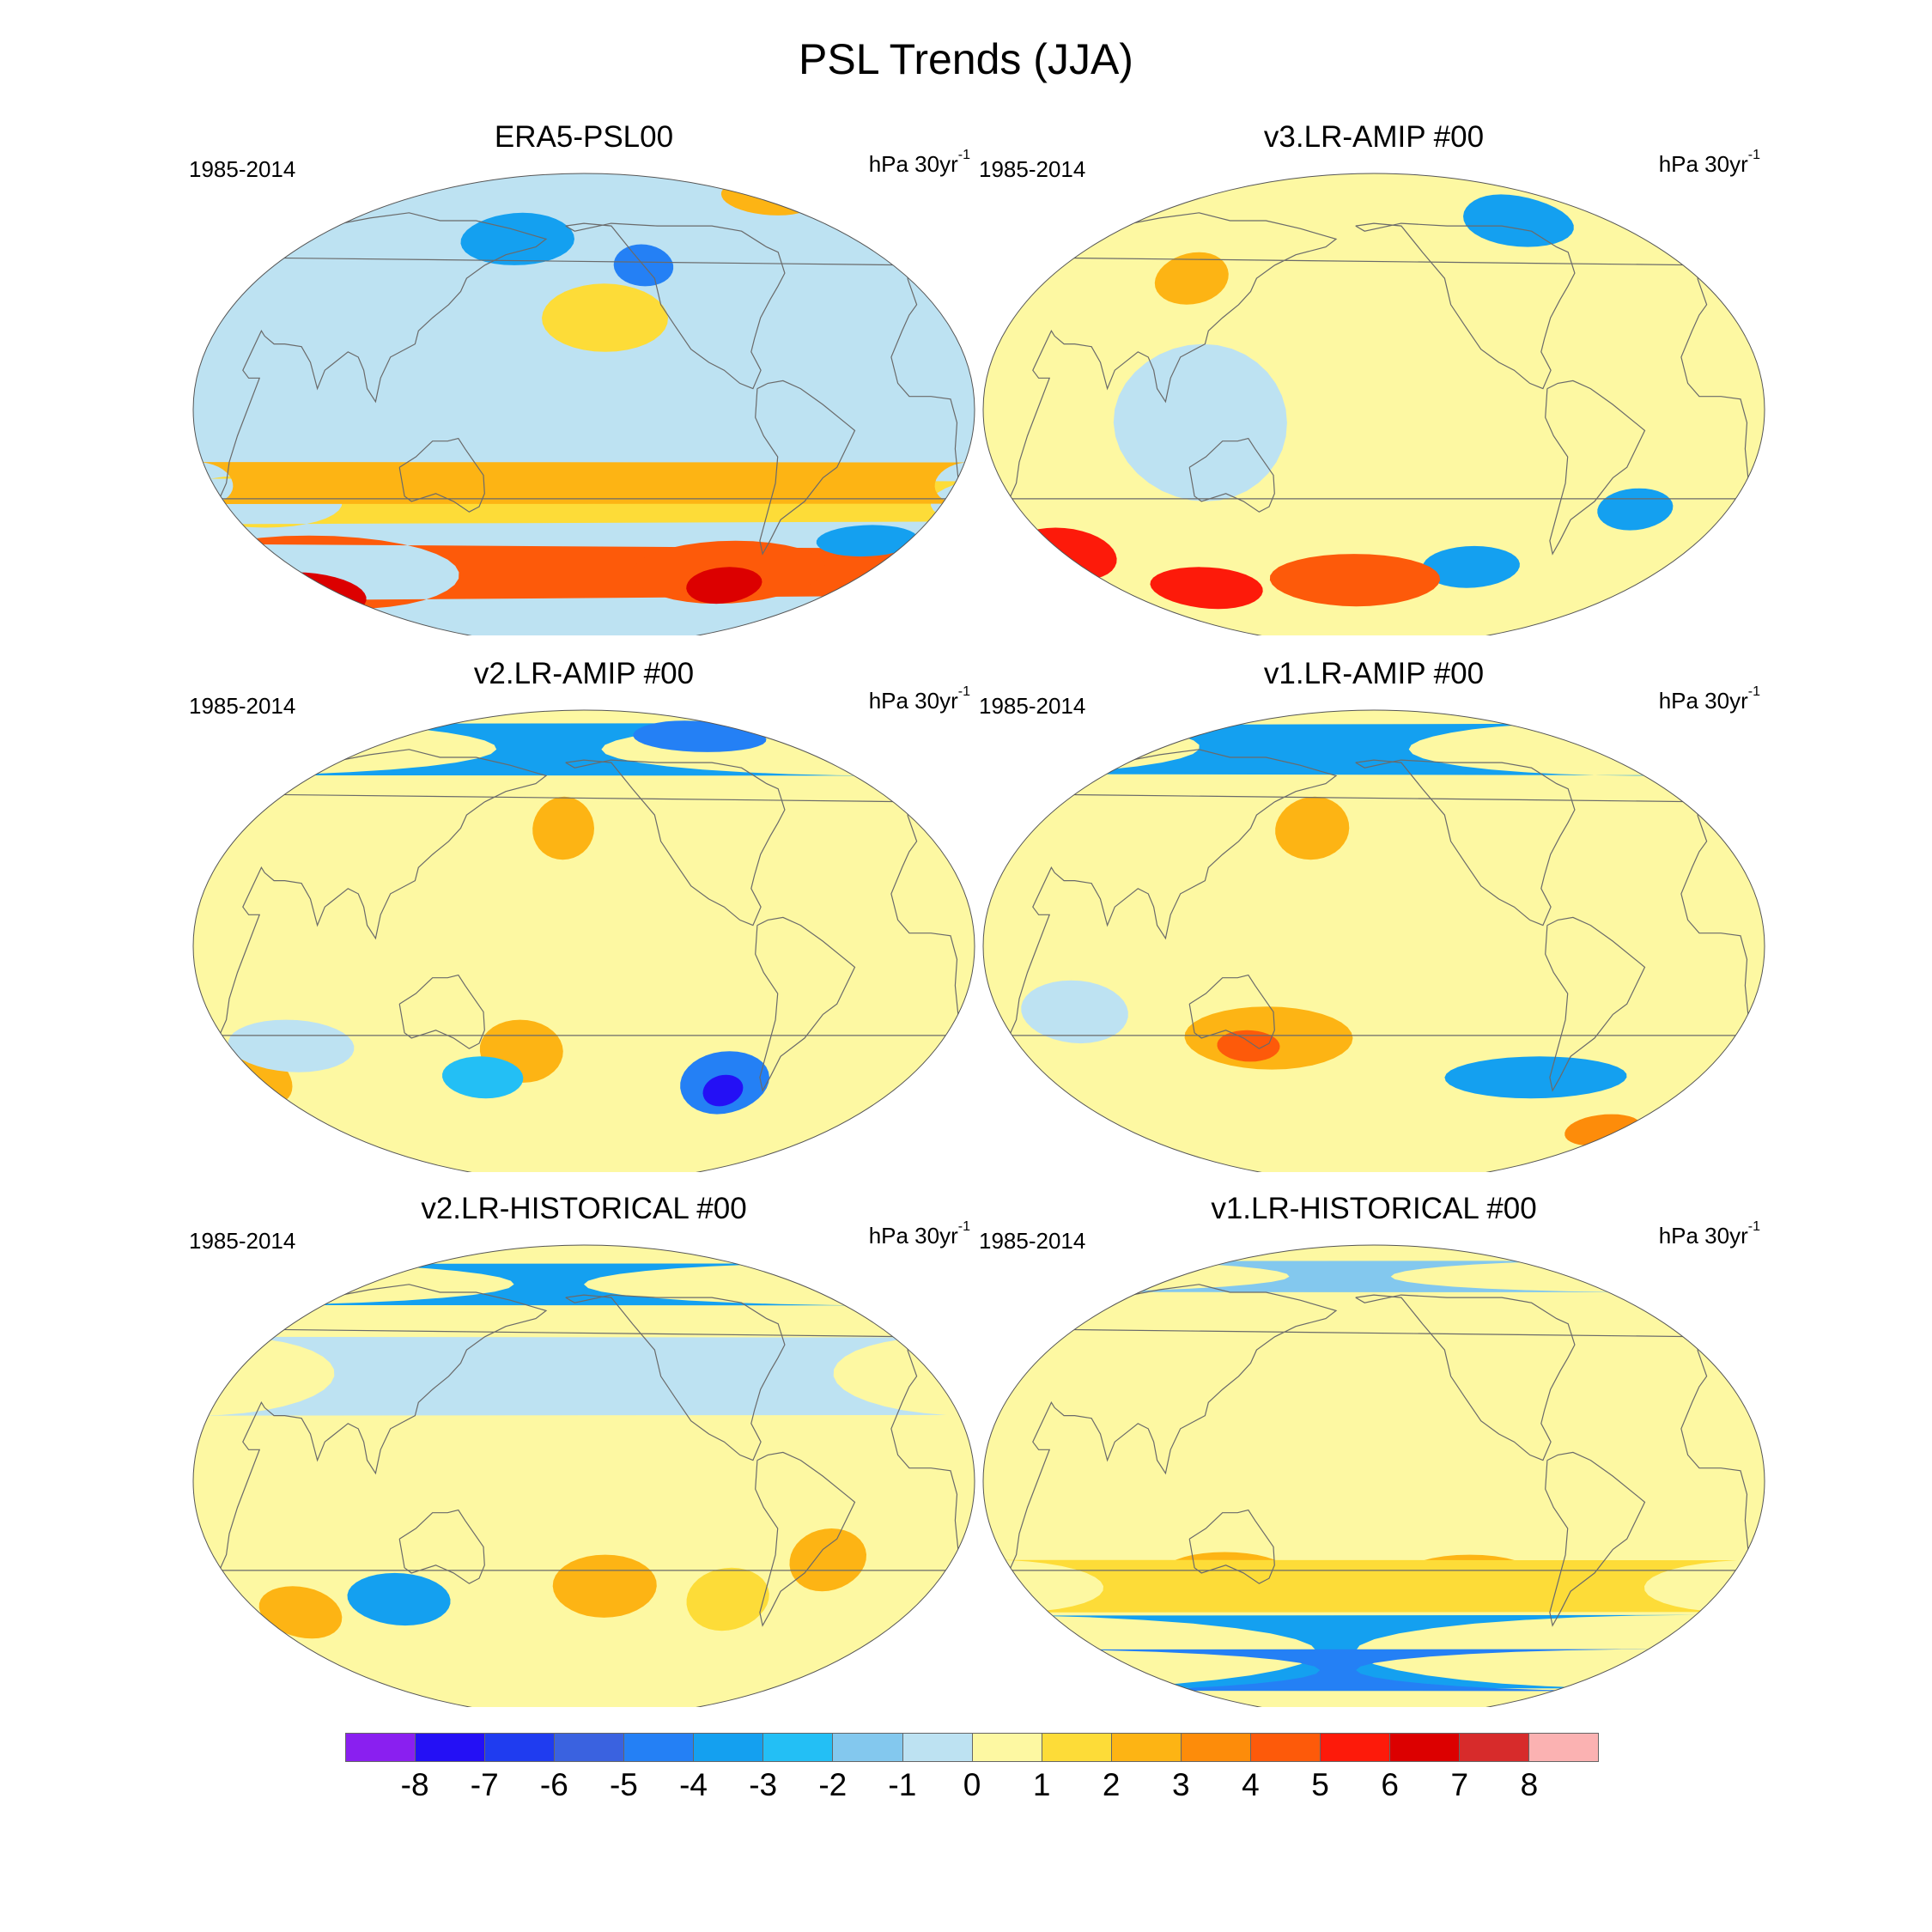 This screenshot has height=1932, width=1932. Describe the element at coordinates (414, 1784) in the screenshot. I see `colorbar-tick-label: -8` at that location.